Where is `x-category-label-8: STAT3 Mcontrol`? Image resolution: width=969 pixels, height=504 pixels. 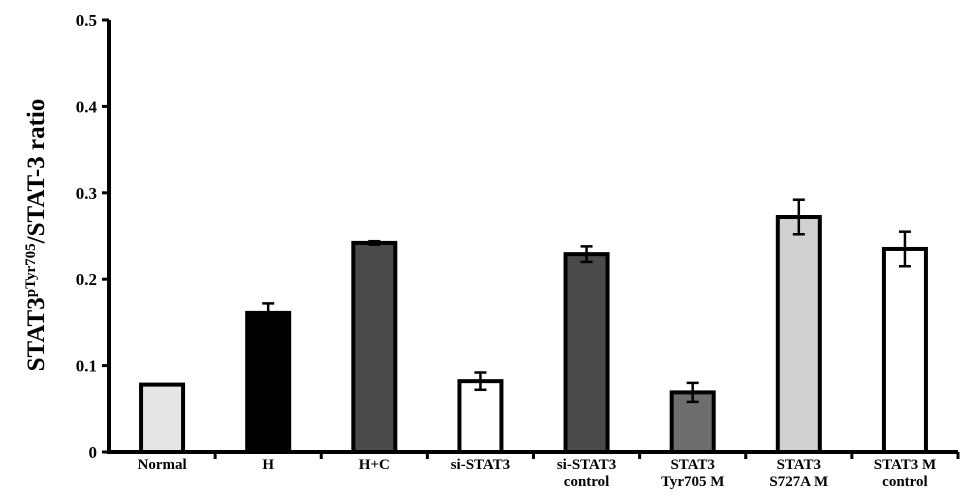 x-category-label-8: STAT3 Mcontrol is located at coordinates (905, 473).